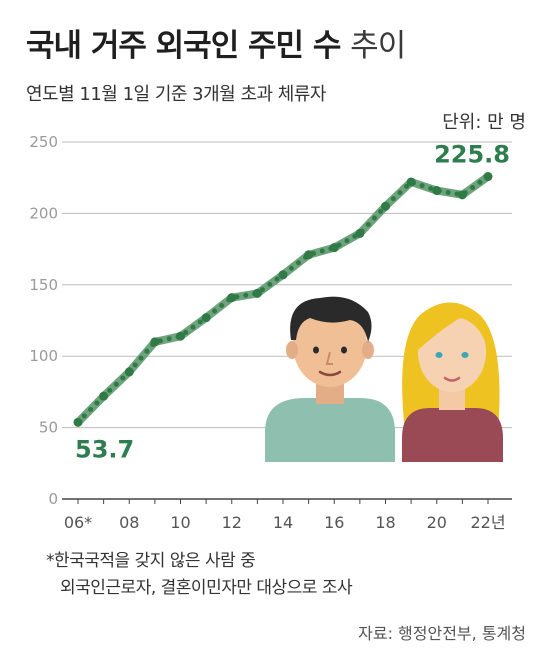 The height and width of the screenshot is (667, 550). Describe the element at coordinates (104, 449) in the screenshot. I see `data-label: 53.7` at that location.